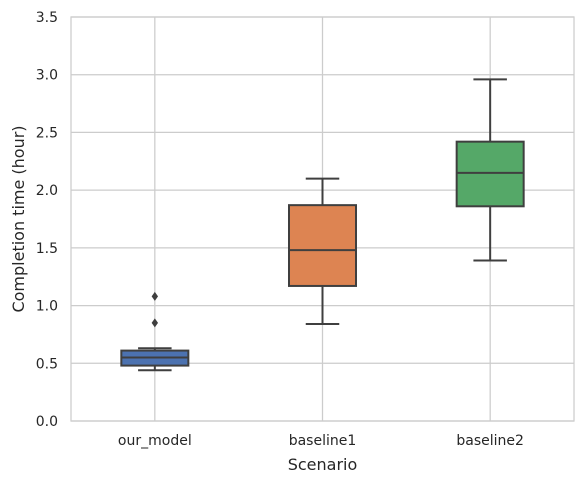 The width and height of the screenshot is (584, 484). I want to click on y-tick-label: 3.0, so click(47, 76).